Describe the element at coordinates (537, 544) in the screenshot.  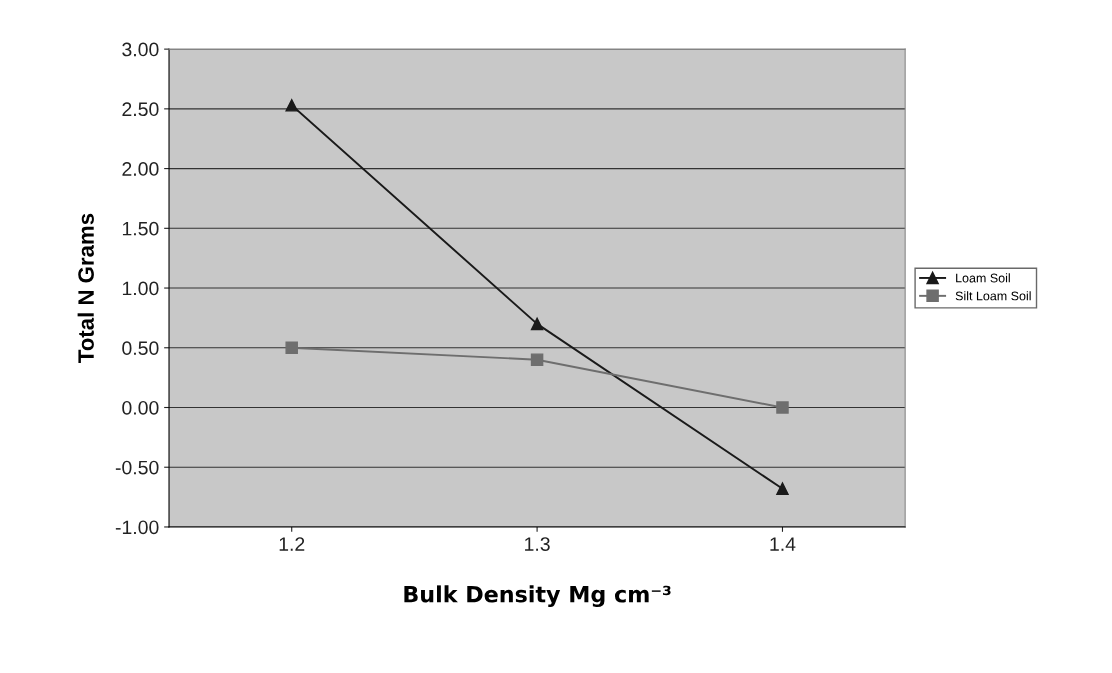
I see `x-tick-label: 1.3` at that location.